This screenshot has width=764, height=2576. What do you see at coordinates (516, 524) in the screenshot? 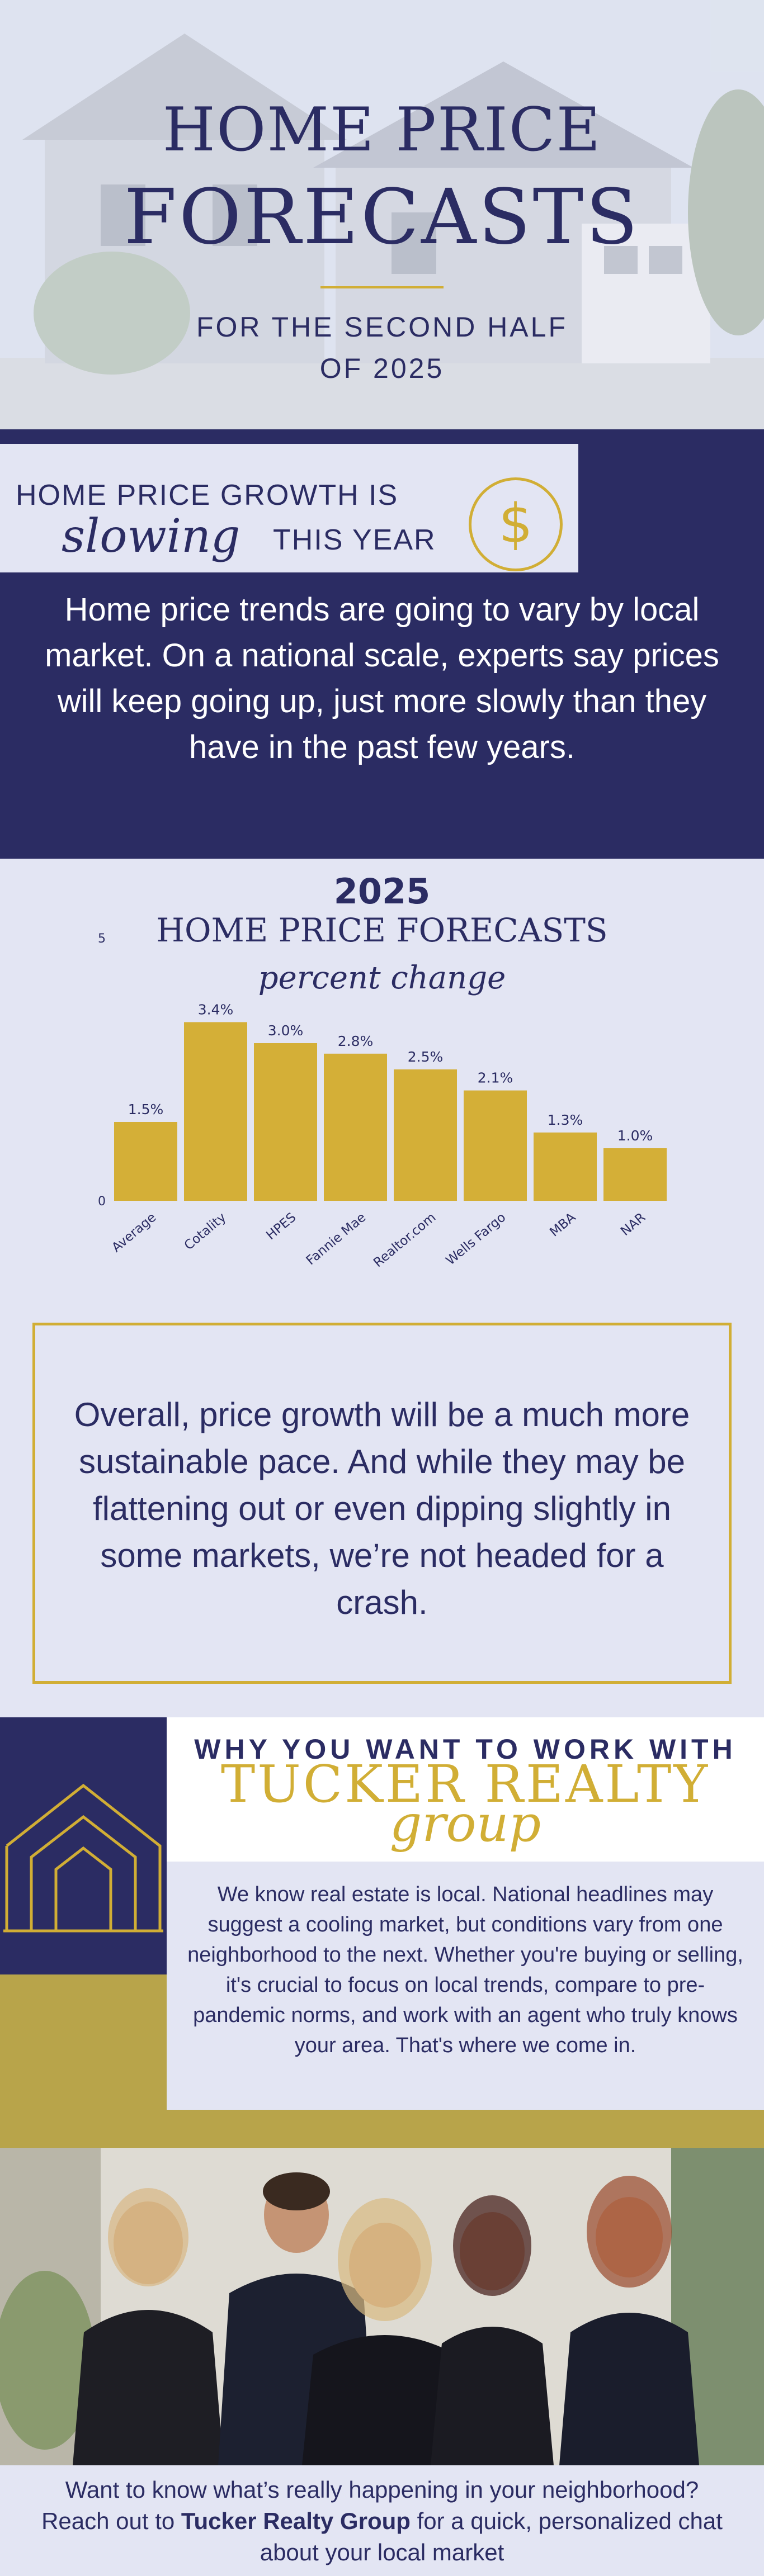
I see `dollar-circle-icon: $` at bounding box center [516, 524].